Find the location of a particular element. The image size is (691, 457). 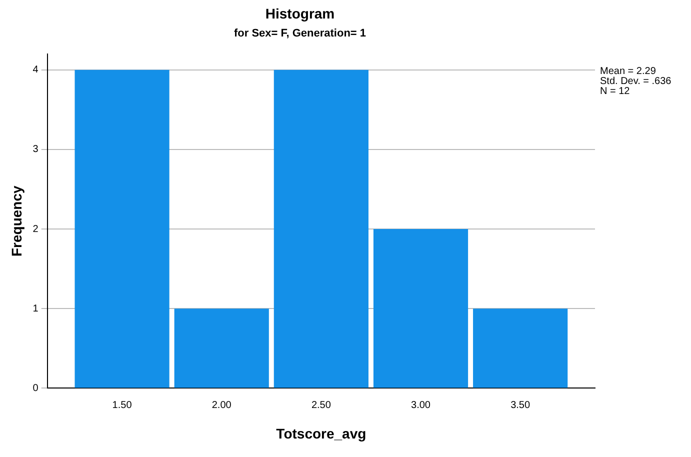

y-tick-label: 1 is located at coordinates (35, 308).